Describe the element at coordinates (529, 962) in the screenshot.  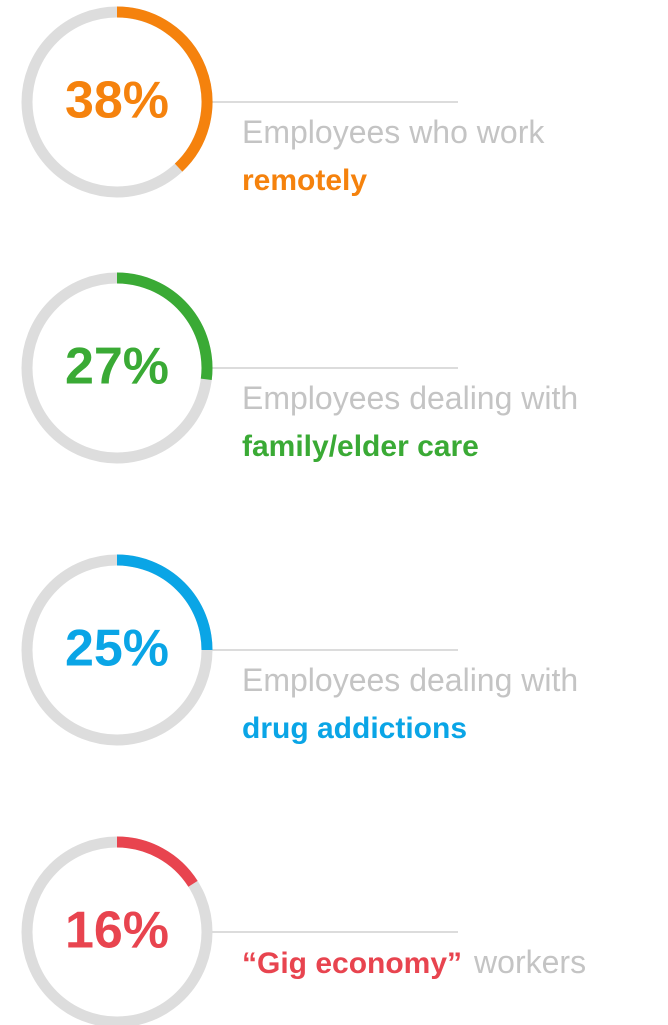
I see `description-text: workers` at that location.